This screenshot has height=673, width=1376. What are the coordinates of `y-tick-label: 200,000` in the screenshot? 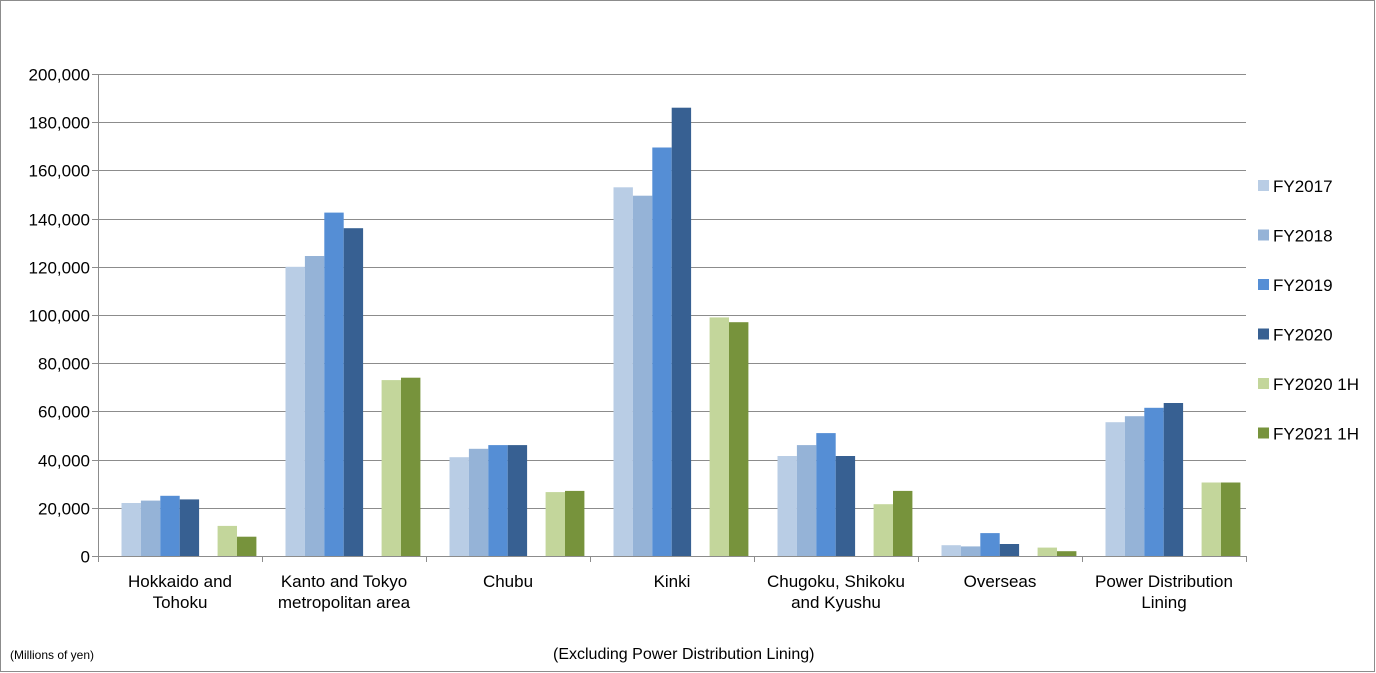 It's located at (59, 75).